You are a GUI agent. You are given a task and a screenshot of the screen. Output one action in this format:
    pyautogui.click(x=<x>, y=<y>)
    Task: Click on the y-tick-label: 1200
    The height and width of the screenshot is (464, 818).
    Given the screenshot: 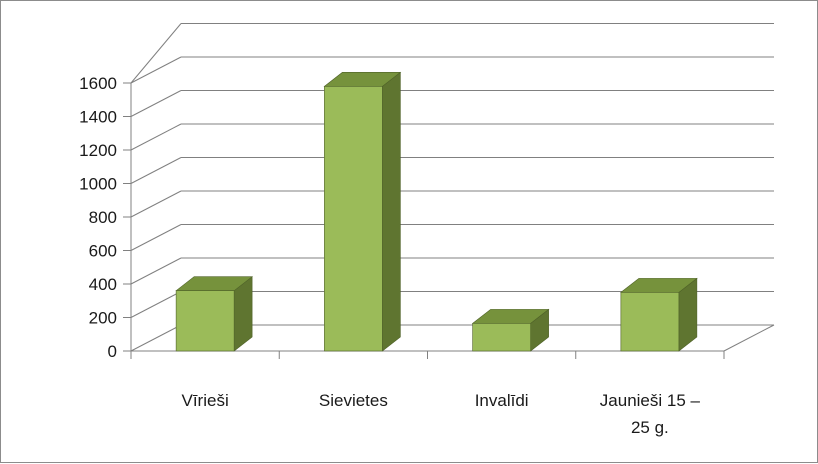 What is the action you would take?
    pyautogui.click(x=98, y=150)
    